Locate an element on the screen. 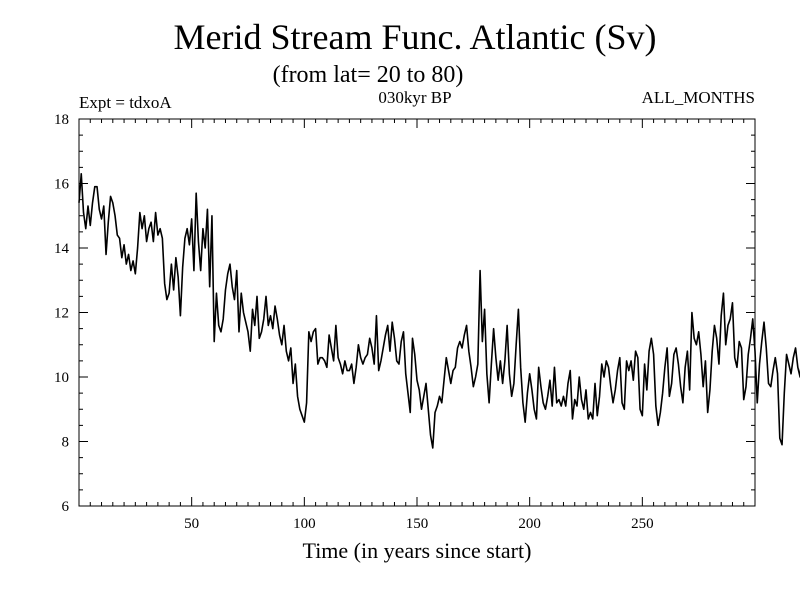 This screenshot has width=800, height=600. y-tick-label: 14 is located at coordinates (62, 249).